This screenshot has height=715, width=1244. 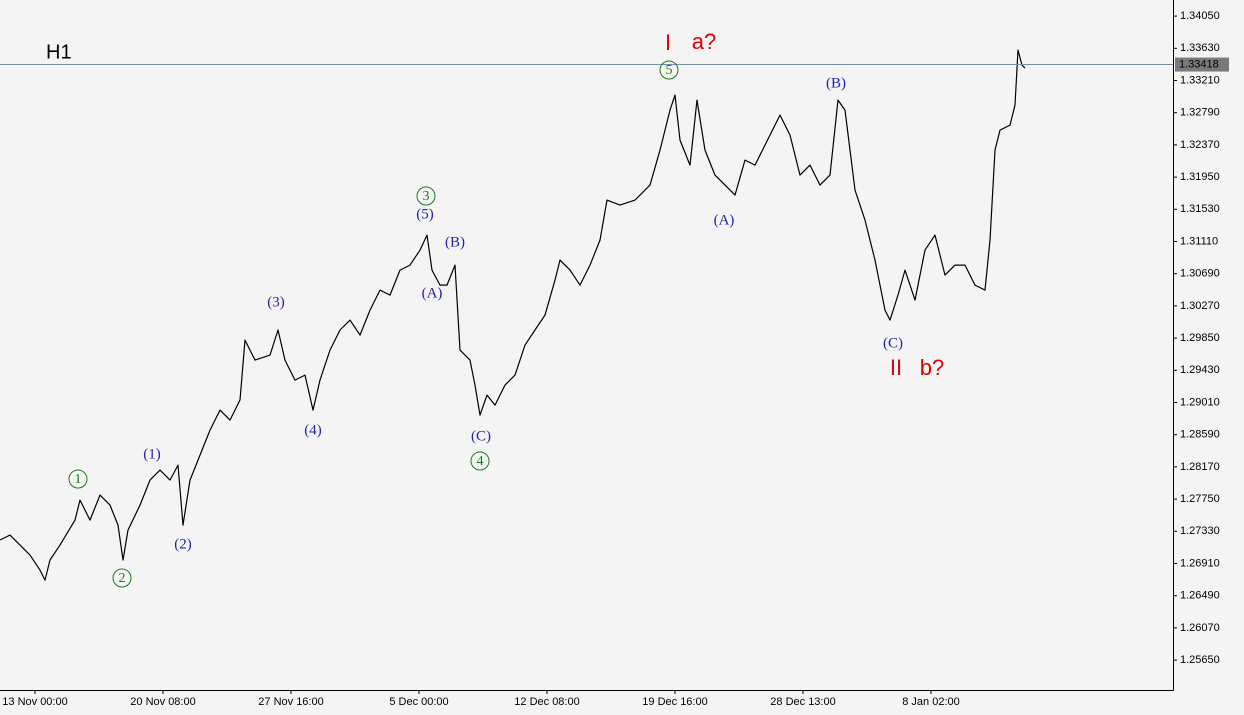 I want to click on degree-label: a?, so click(x=704, y=41).